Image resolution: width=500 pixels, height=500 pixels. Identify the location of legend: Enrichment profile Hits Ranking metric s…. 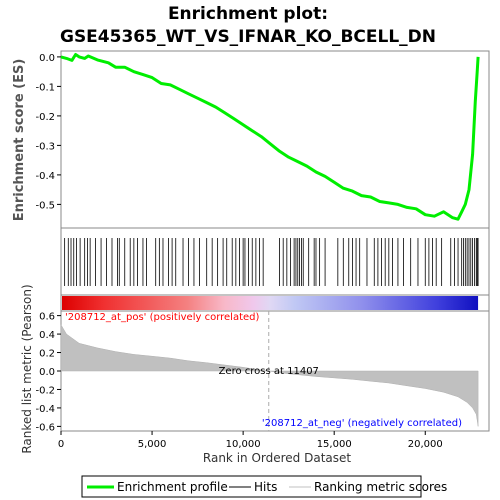
(264, 486).